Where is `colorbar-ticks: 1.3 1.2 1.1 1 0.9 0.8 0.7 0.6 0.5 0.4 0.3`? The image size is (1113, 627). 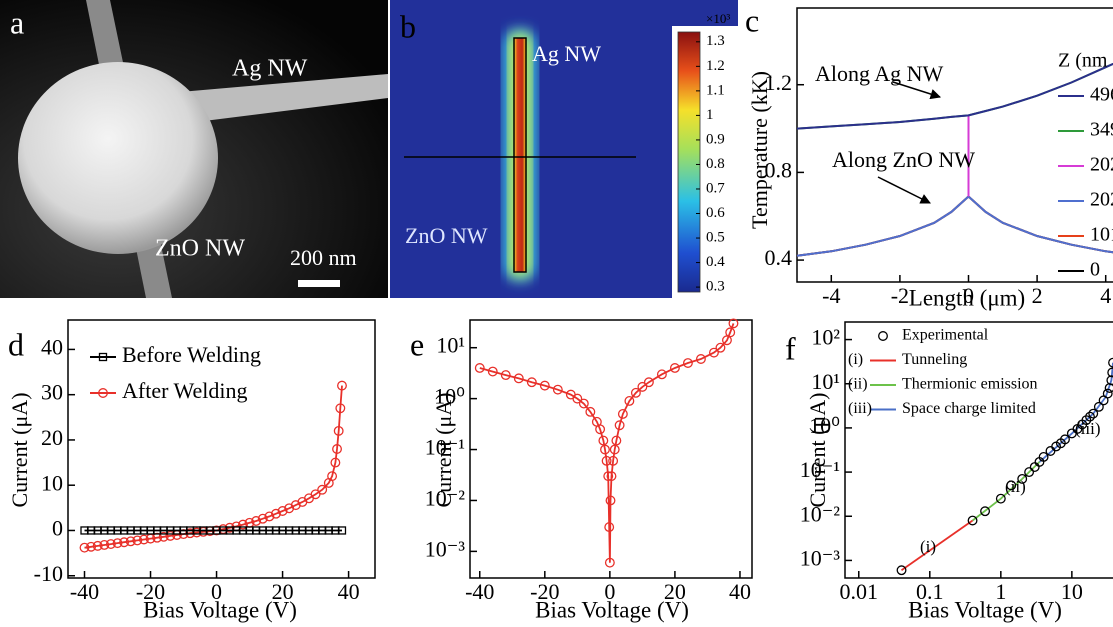 colorbar-ticks: 1.3 1.2 1.1 1 0.9 0.8 0.7 0.6 0.5 0.4 0.3 is located at coordinates (710, 164).